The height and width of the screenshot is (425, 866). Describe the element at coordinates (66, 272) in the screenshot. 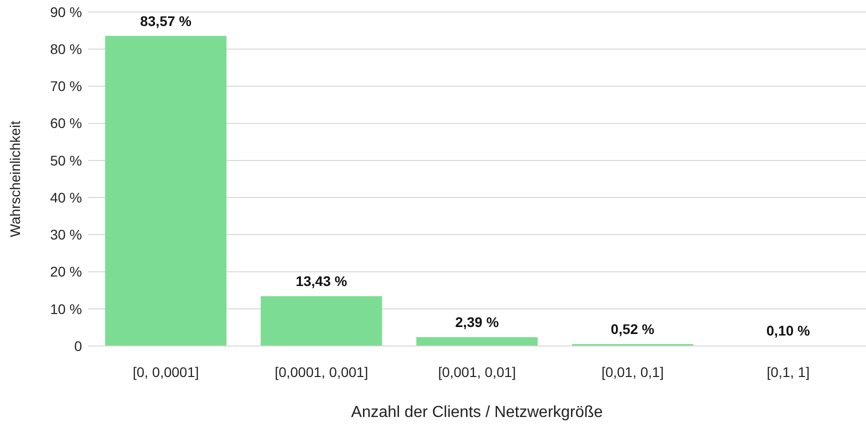

I see `y-tick-label: 20 %` at that location.